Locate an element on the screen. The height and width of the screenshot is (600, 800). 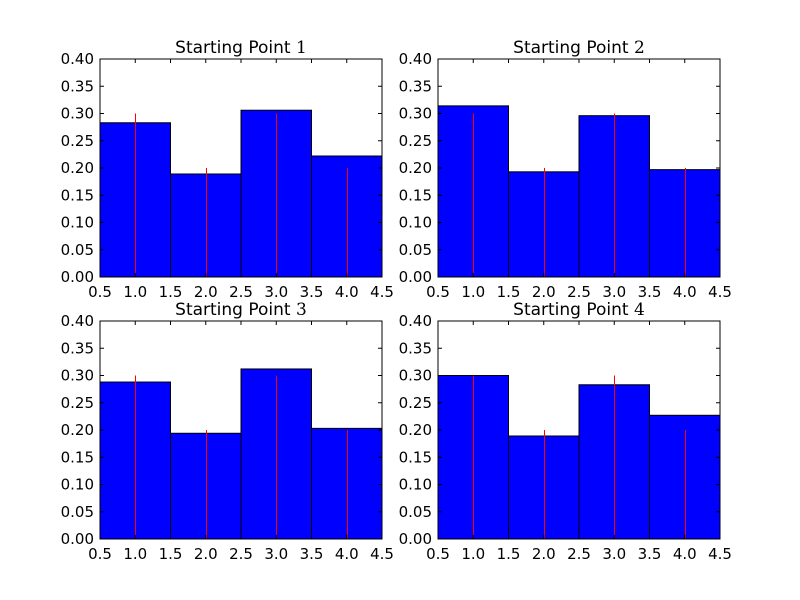
panel-1-x-tick-label: 2.0 is located at coordinates (206, 292).